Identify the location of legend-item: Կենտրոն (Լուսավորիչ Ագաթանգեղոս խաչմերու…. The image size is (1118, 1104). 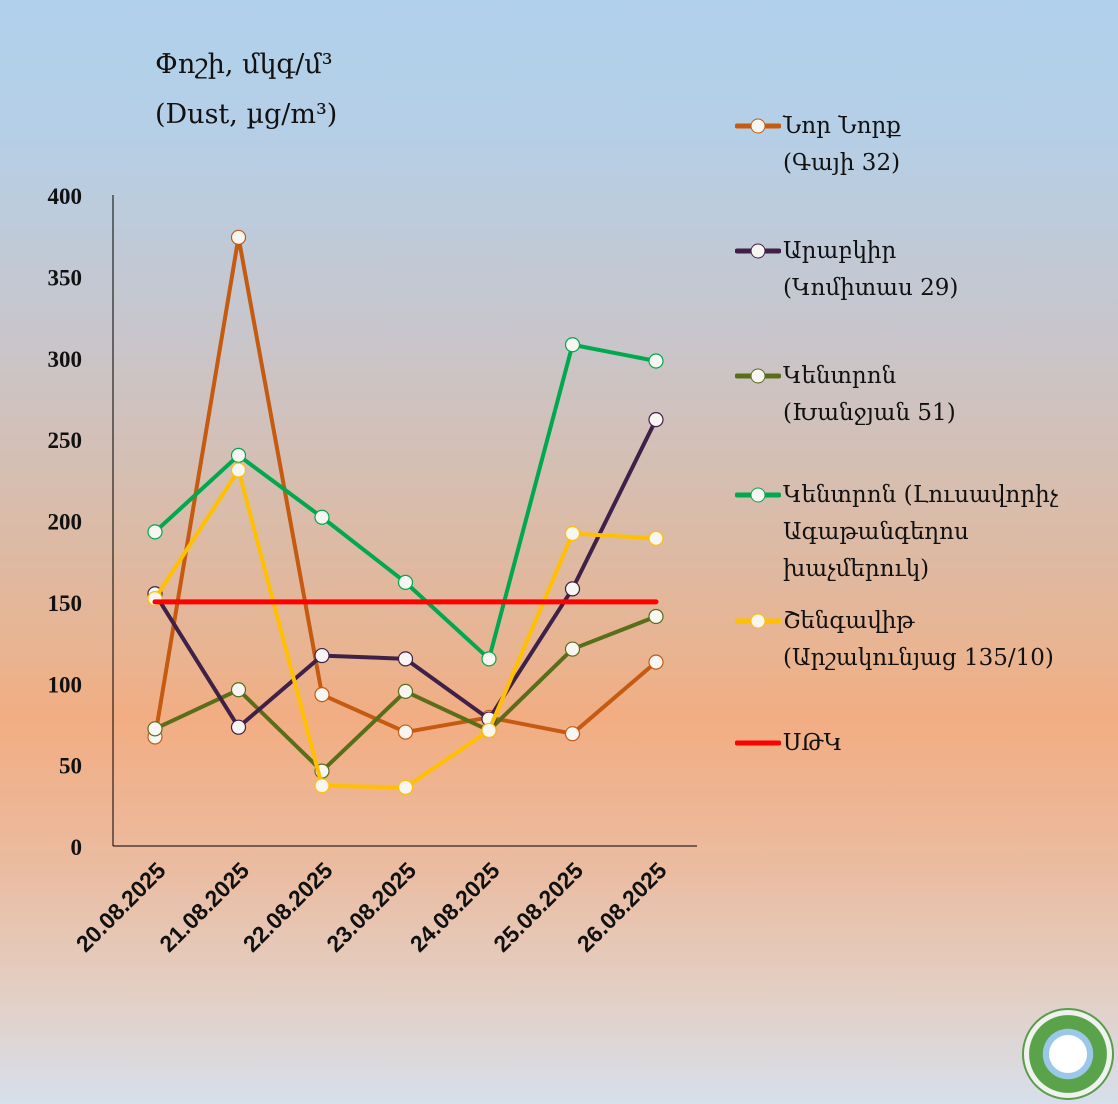
(896, 532).